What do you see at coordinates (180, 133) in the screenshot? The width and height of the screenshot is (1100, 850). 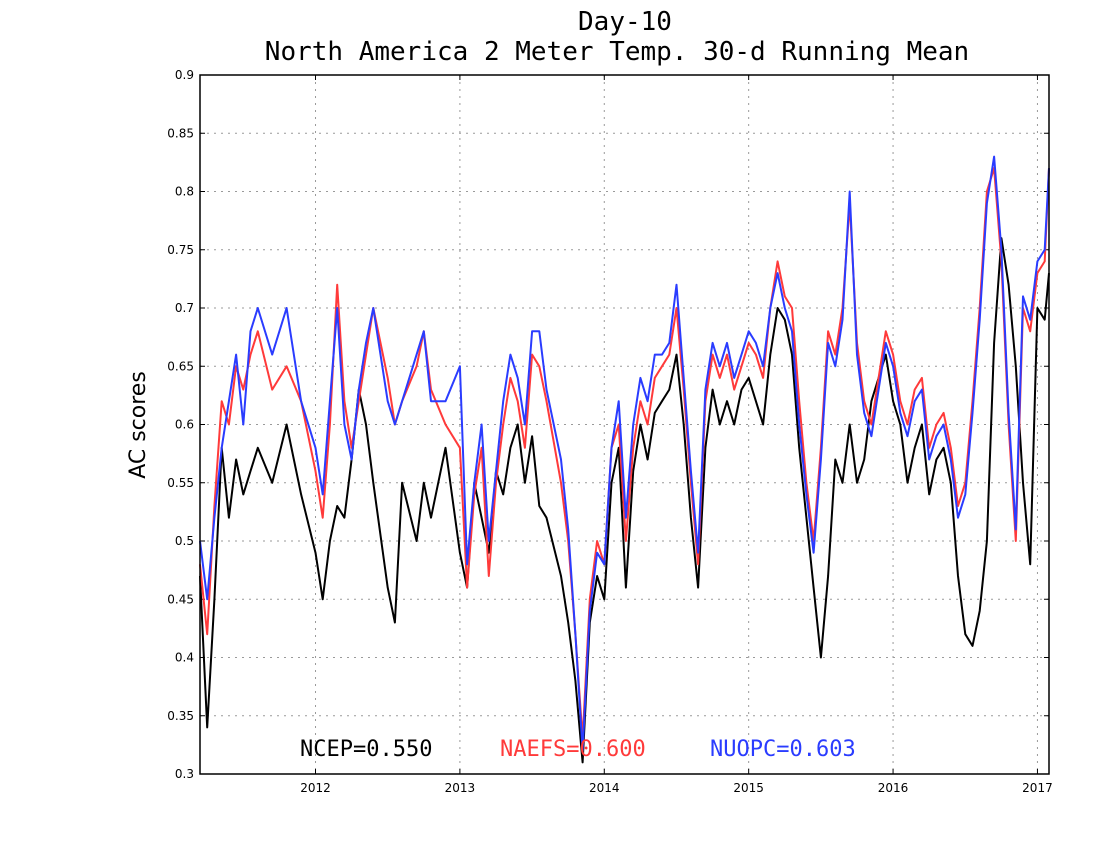 I see `y-tick-label: 0.85` at bounding box center [180, 133].